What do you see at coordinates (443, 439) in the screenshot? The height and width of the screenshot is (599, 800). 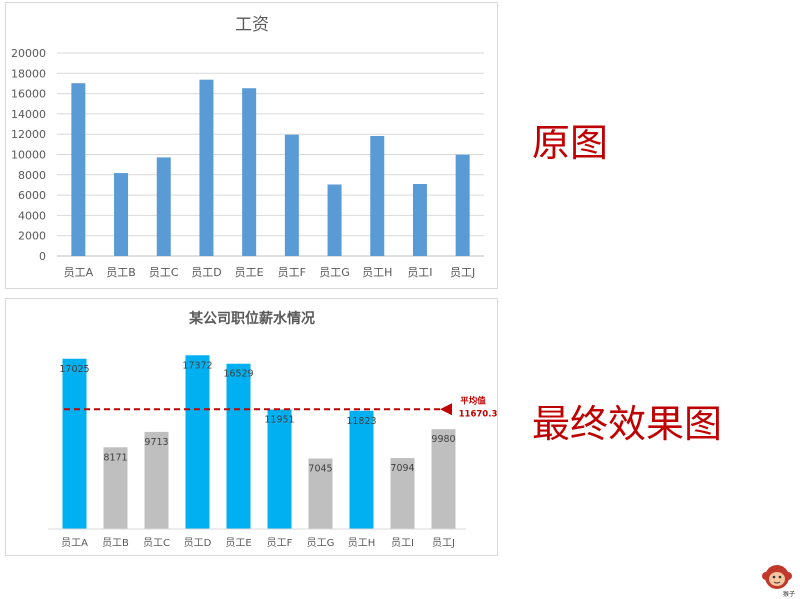 I see `data-label: 9980` at bounding box center [443, 439].